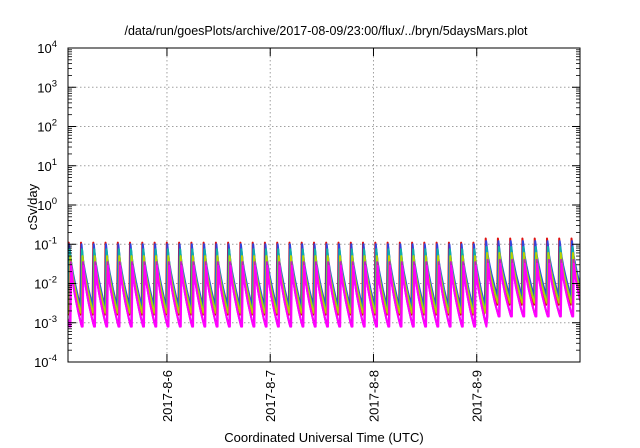  Describe the element at coordinates (373, 396) in the screenshot. I see `x-tick-label: 2017-8-8` at that location.